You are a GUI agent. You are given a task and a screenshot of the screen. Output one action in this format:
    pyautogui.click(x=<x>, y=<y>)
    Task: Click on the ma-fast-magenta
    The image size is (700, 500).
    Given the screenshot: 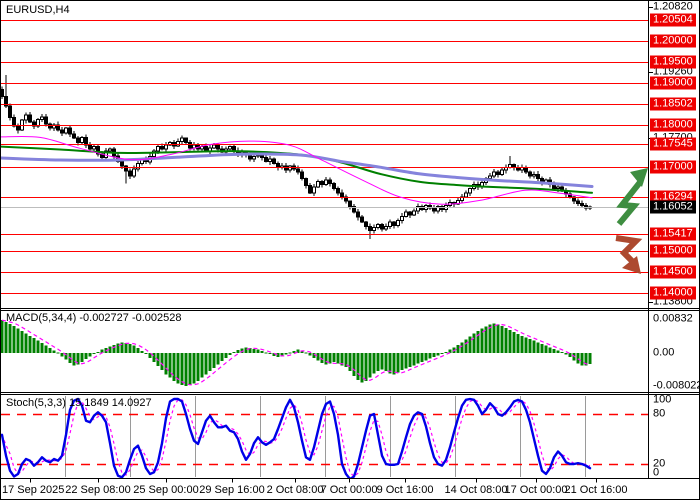 What is the action you would take?
    pyautogui.click(x=297, y=170)
    